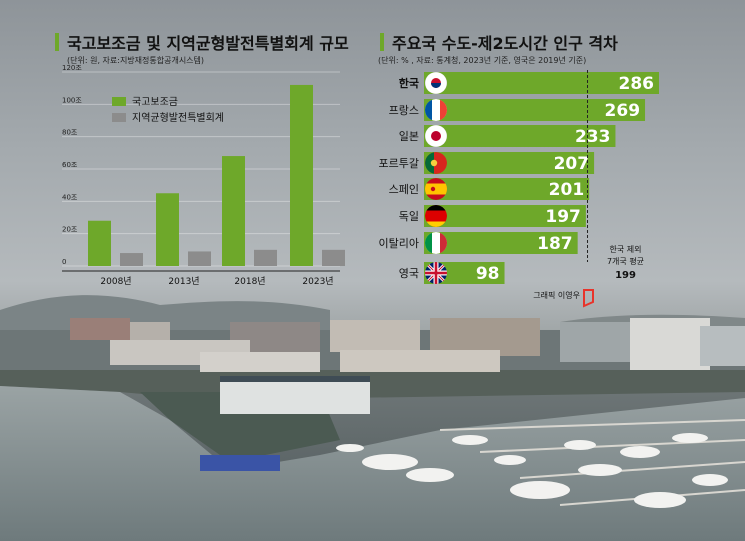  I want to click on x-tick-label: 2013년, so click(183, 281).